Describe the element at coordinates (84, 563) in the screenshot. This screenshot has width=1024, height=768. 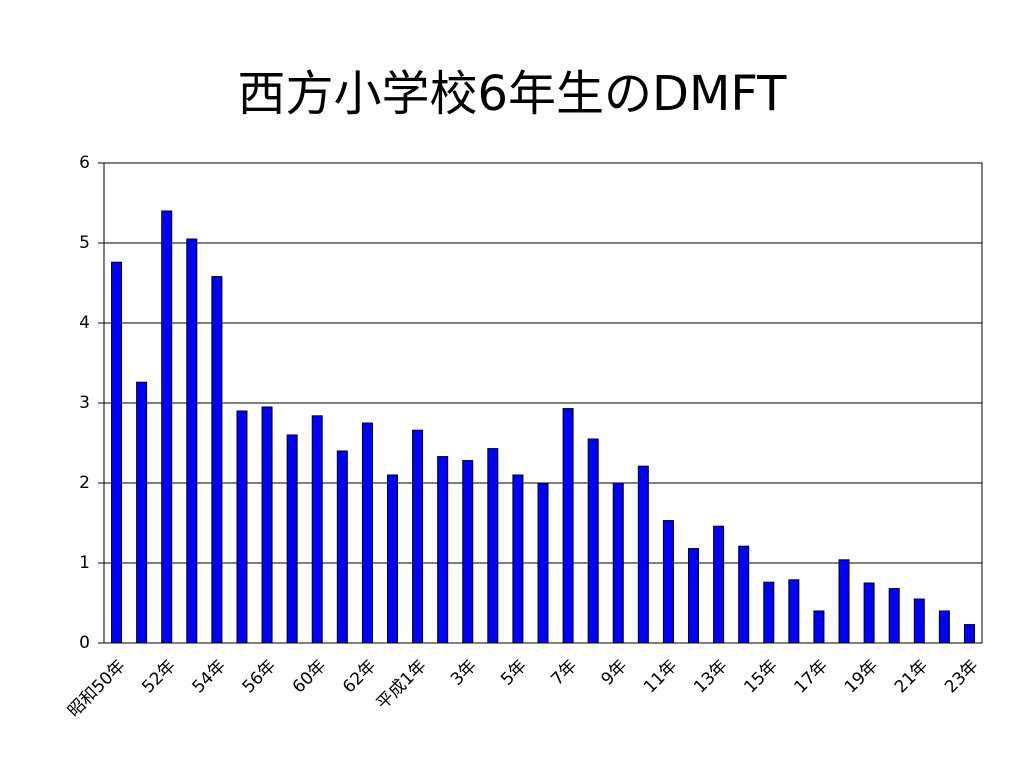
I see `y-tick-label: 1` at that location.